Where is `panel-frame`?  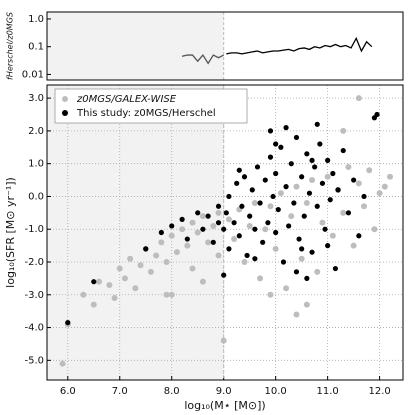 panel-frame is located at coordinates (225, 46).